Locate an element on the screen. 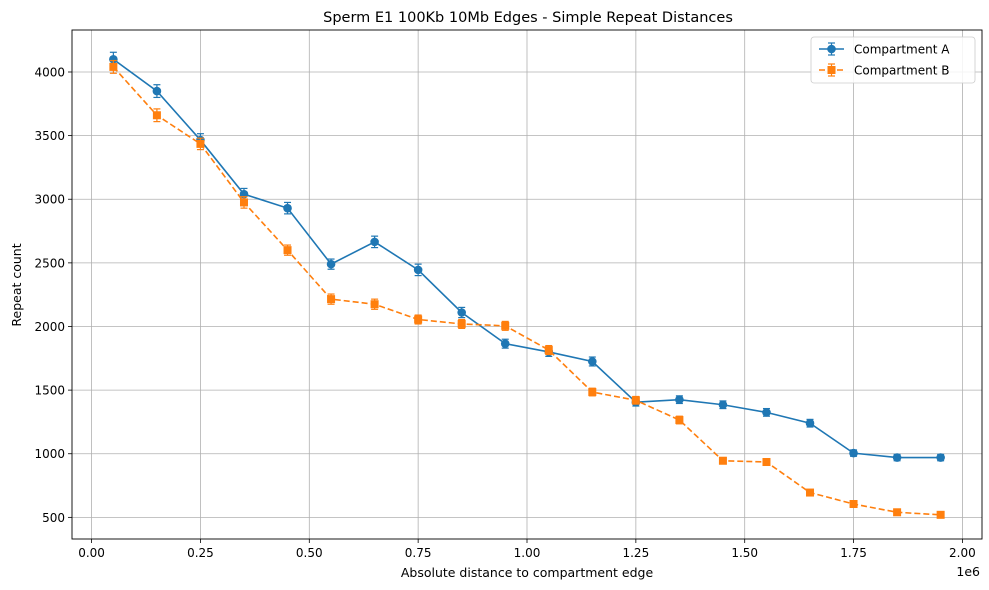 This screenshot has width=989, height=590. legend-label: Compartment A is located at coordinates (902, 50).